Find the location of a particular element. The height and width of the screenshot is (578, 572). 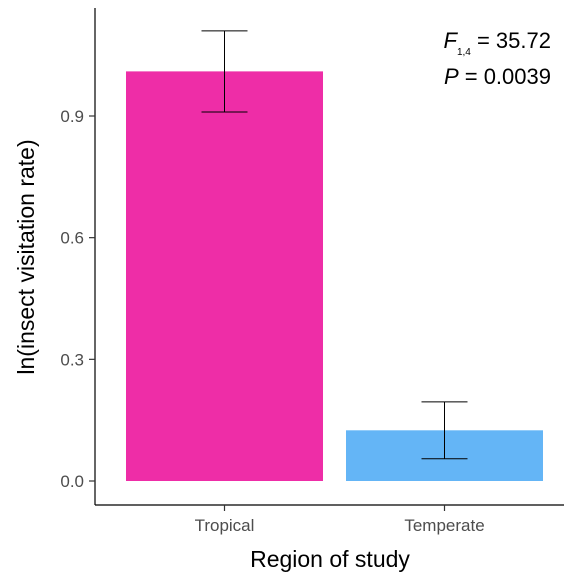

p-value: P = 0.0039 is located at coordinates (497, 76).